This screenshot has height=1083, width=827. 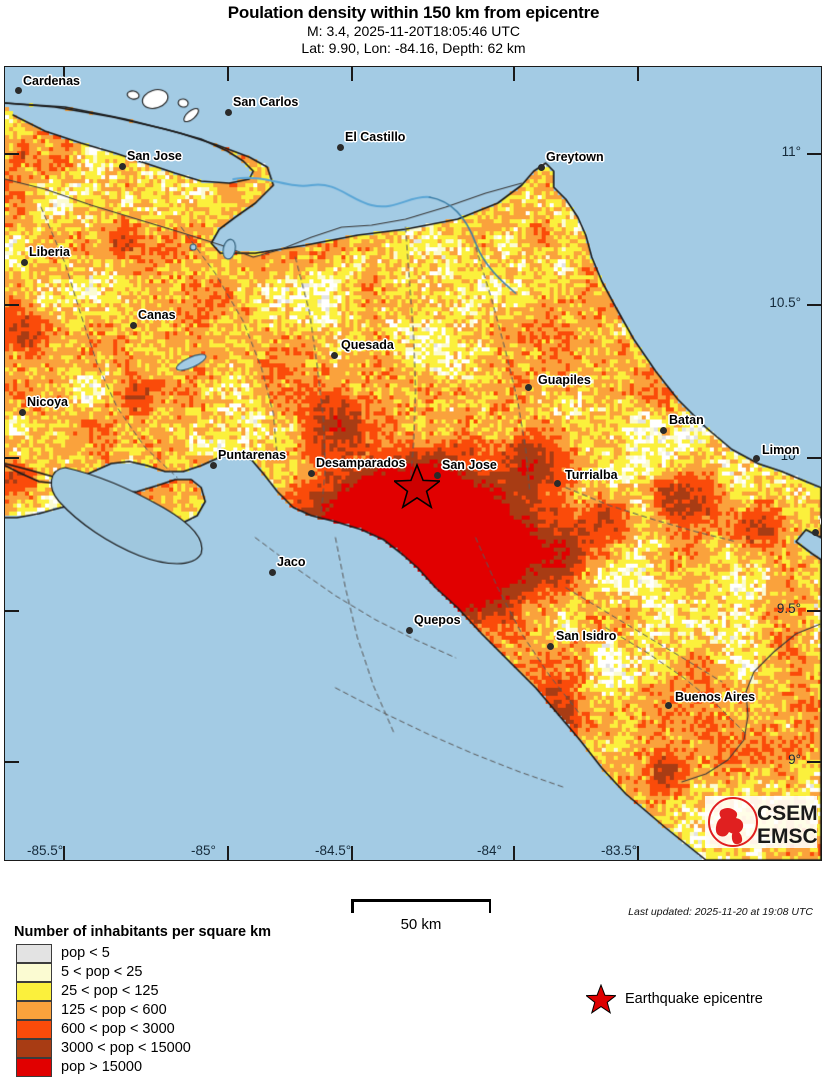 I want to click on legend-label: 5 < pop < 25, so click(x=102, y=972).